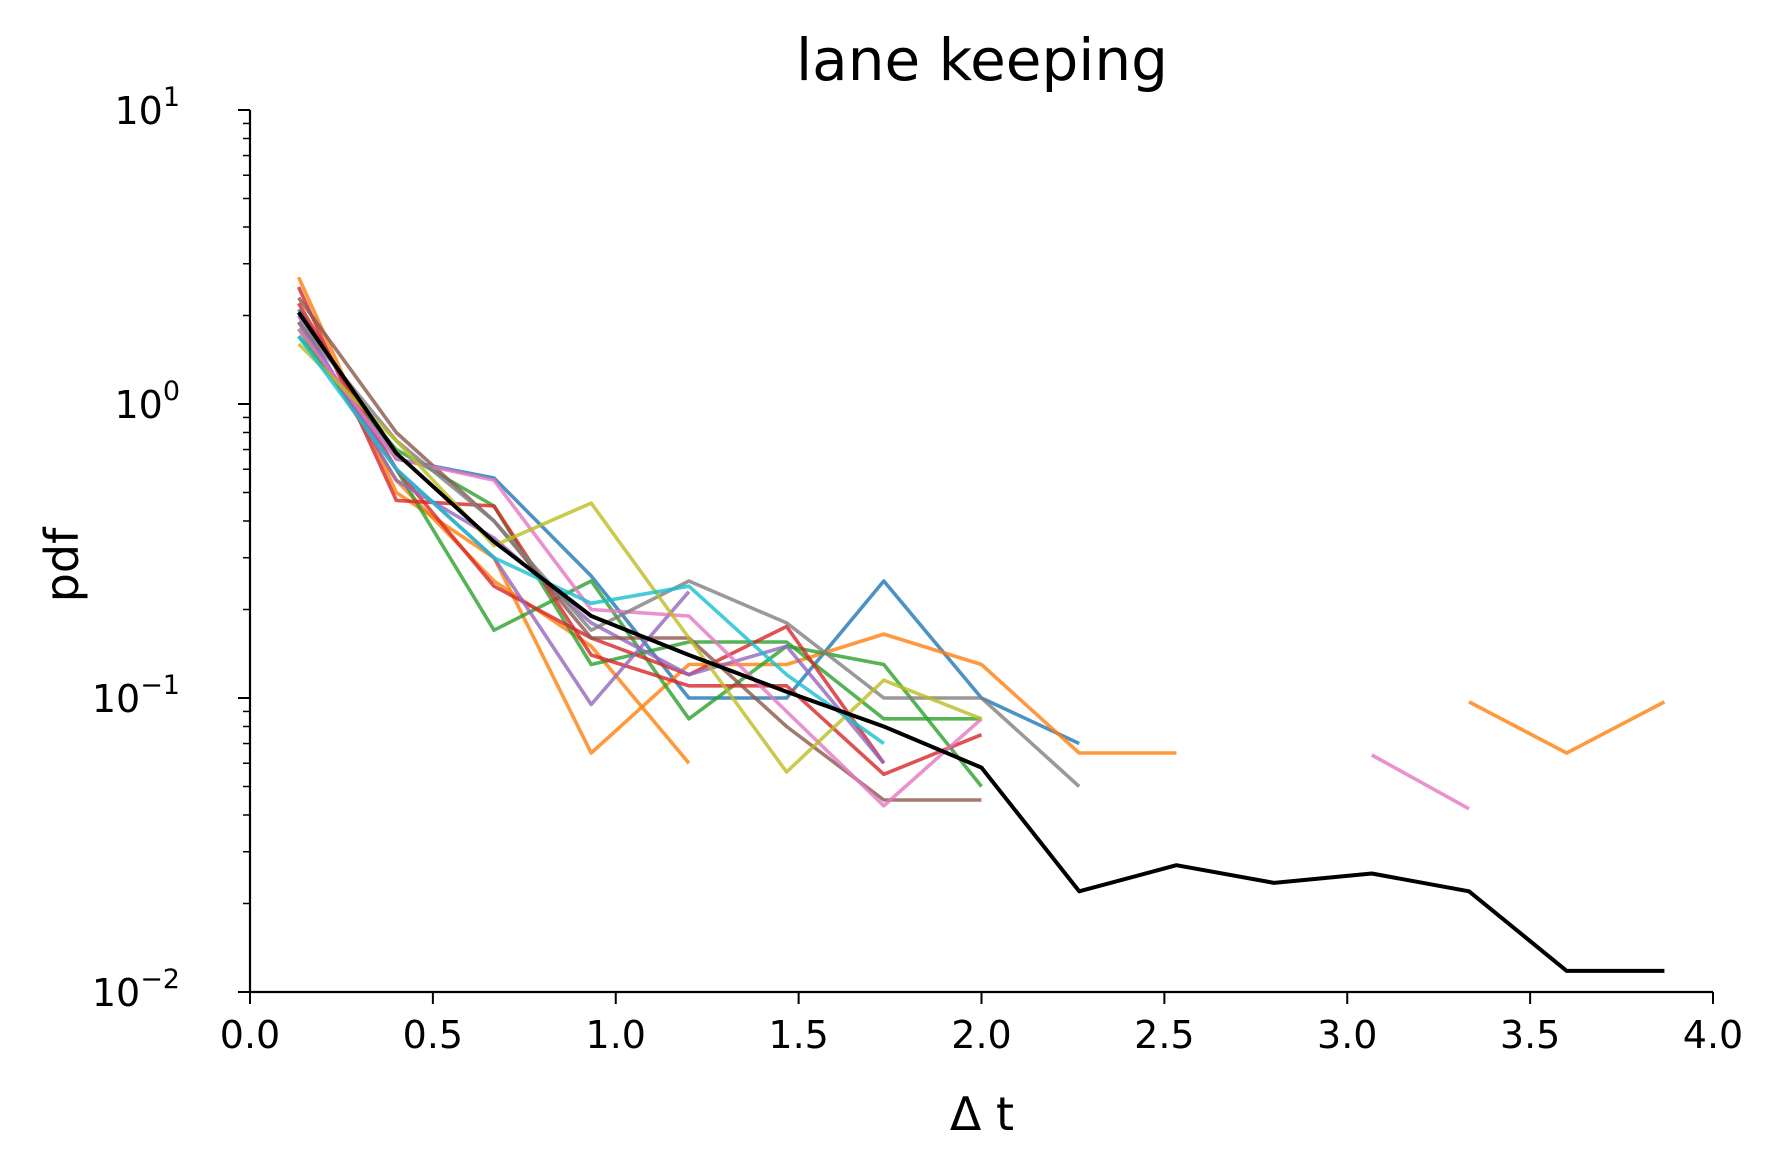  I want to click on x-tick-label: 2.0, so click(981, 1035).